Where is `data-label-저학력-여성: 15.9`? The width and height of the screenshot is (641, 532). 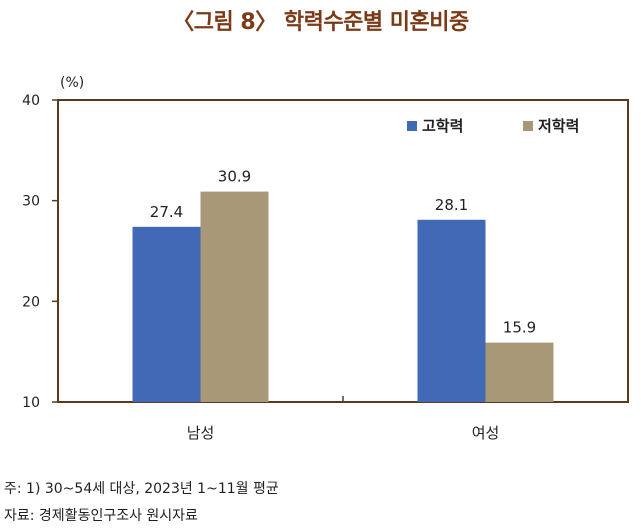 data-label-저학력-여성: 15.9 is located at coordinates (519, 328).